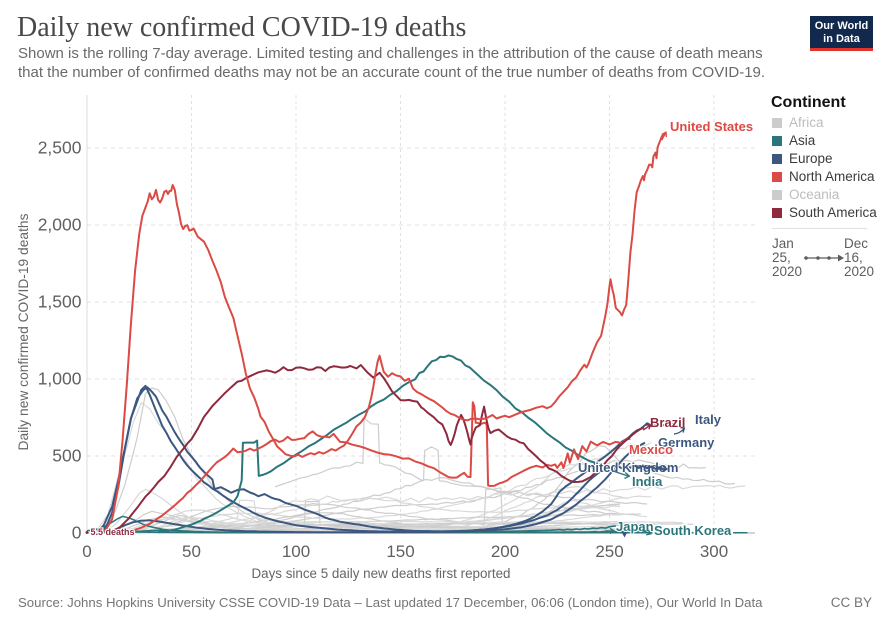 This screenshot has height=627, width=889. What do you see at coordinates (647, 481) in the screenshot?
I see `svg-text: India` at bounding box center [647, 481].